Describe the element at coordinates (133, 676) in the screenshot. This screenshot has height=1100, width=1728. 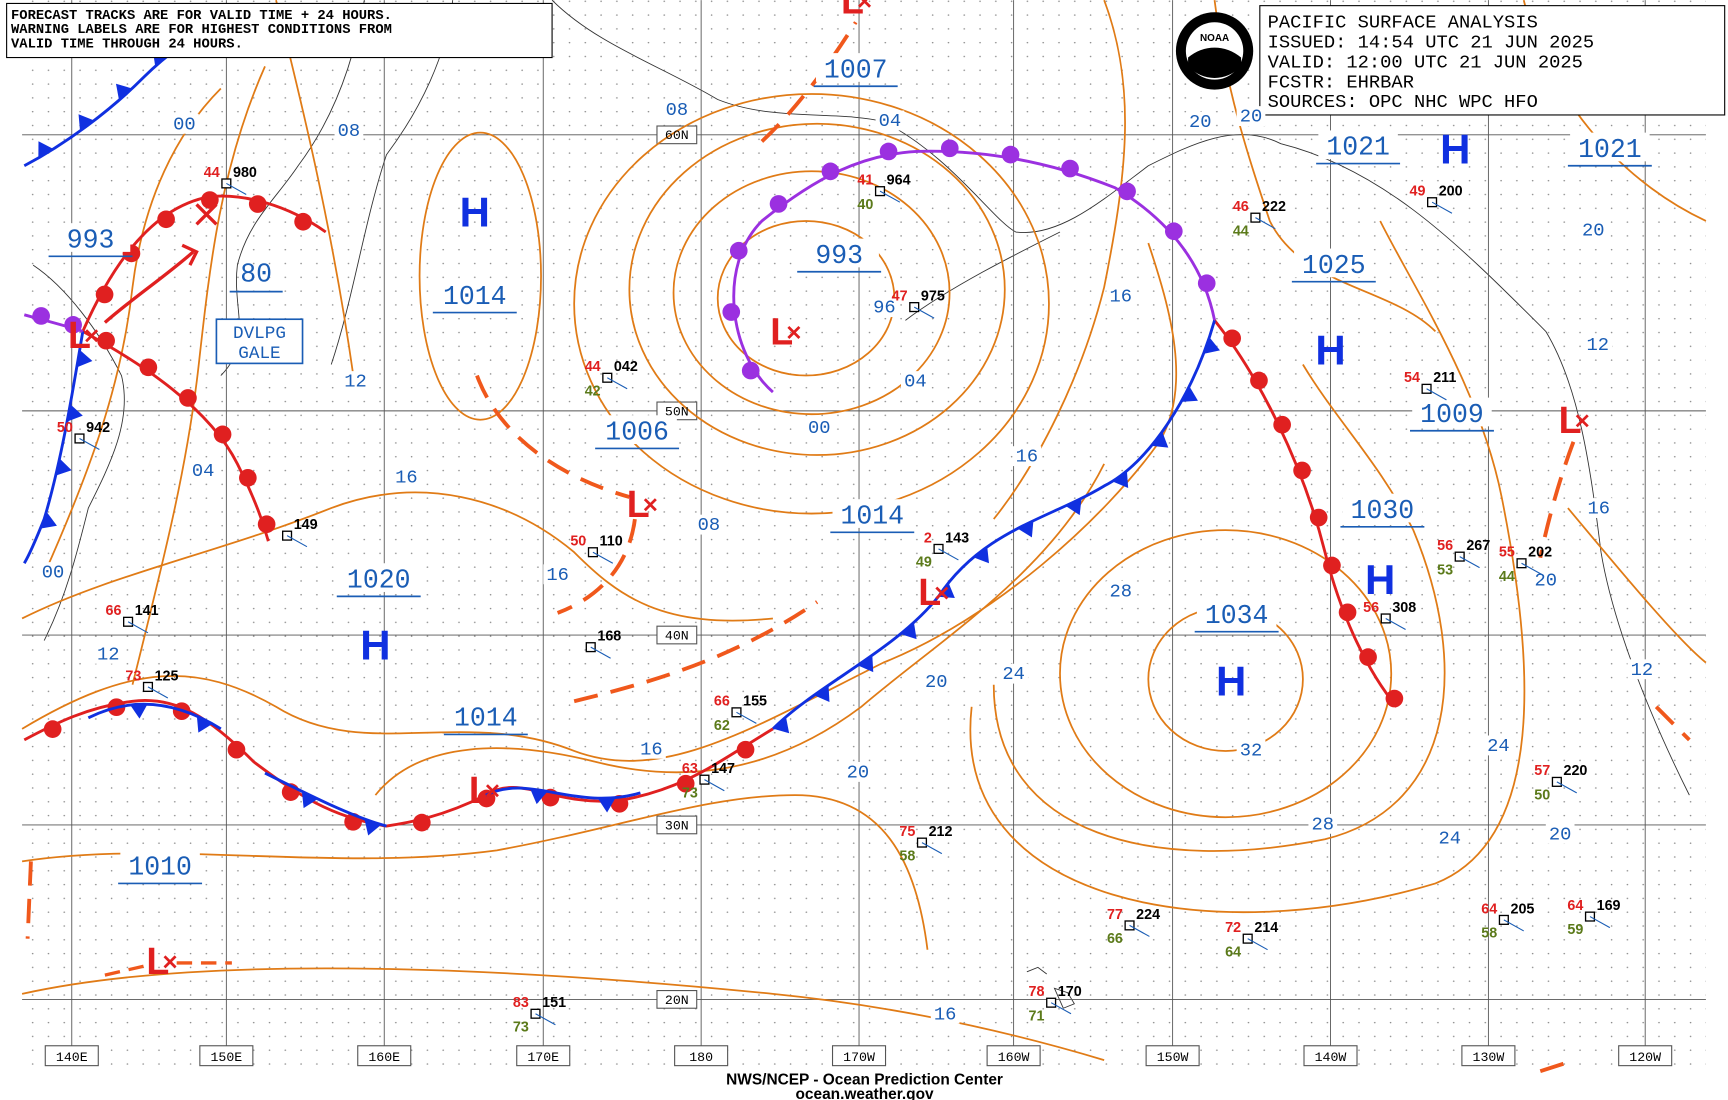
I see `station-temp: 73` at that location.